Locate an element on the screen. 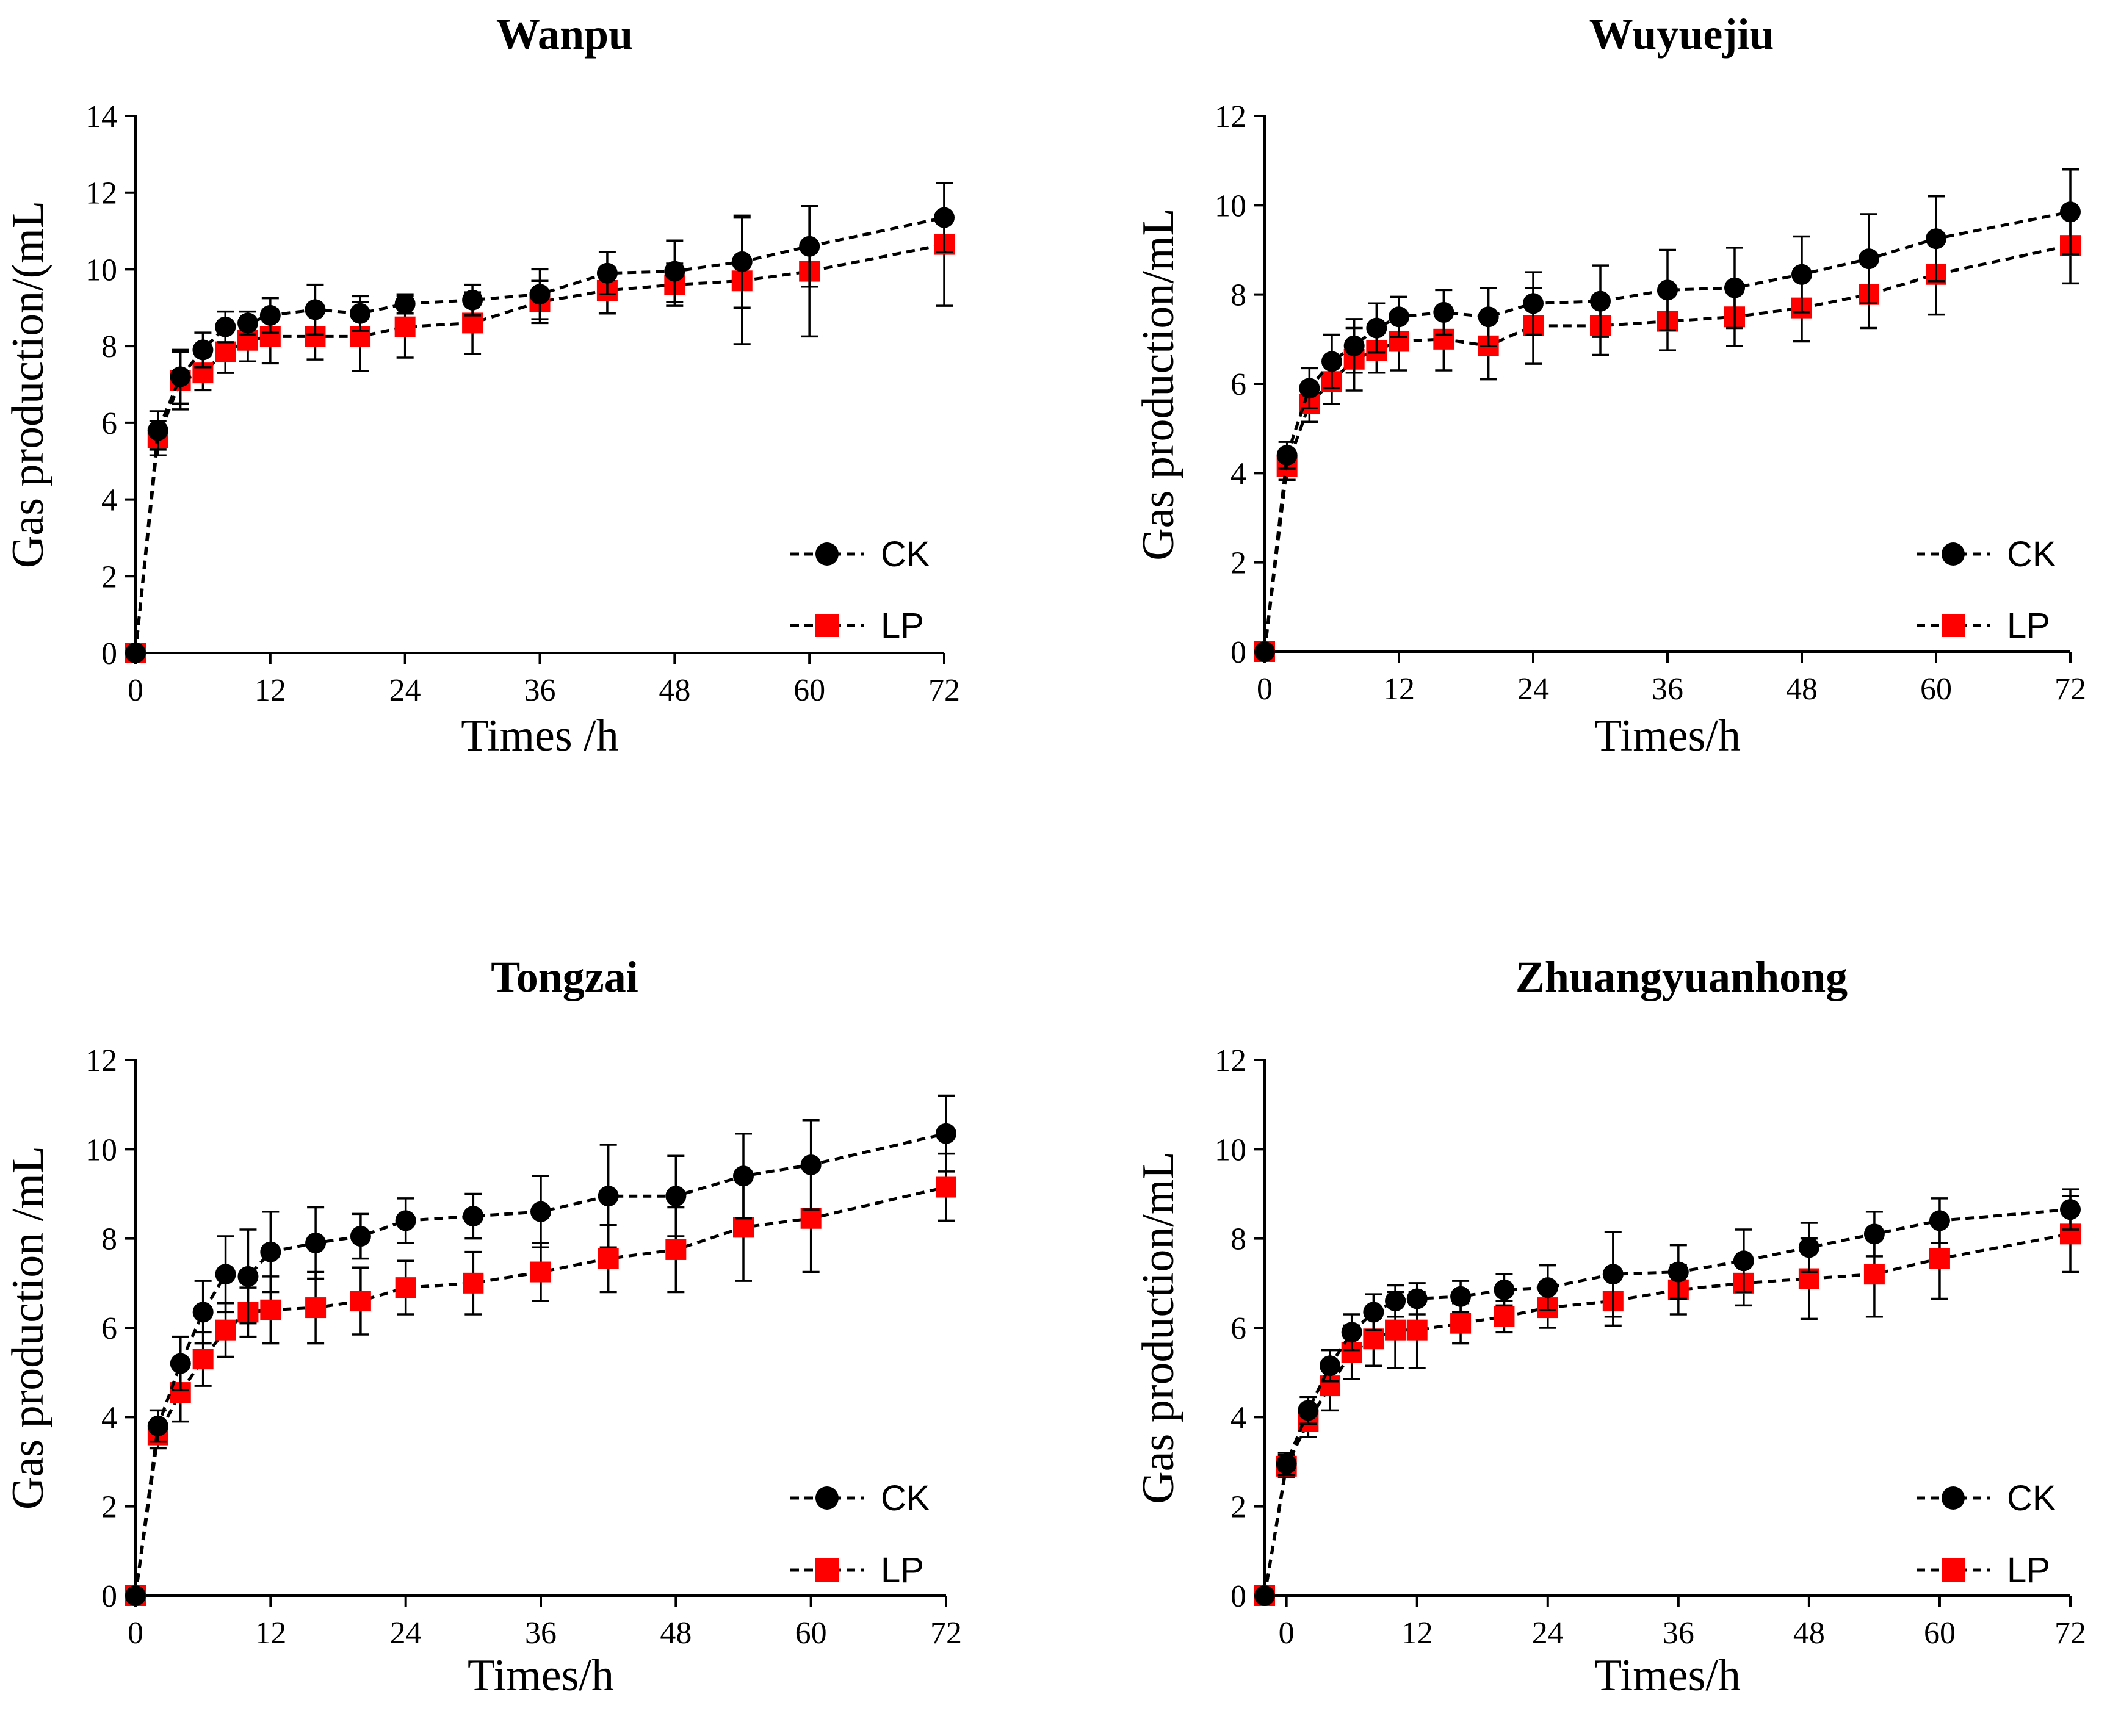 The width and height of the screenshot is (2110, 1736). chart-title: Tongzai is located at coordinates (564, 977).